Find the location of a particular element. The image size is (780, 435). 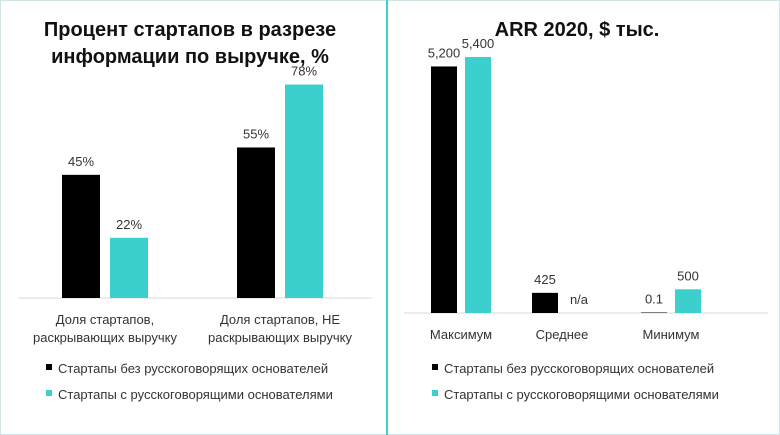

x-tick-label: Доля стартапов, is located at coordinates (105, 319).